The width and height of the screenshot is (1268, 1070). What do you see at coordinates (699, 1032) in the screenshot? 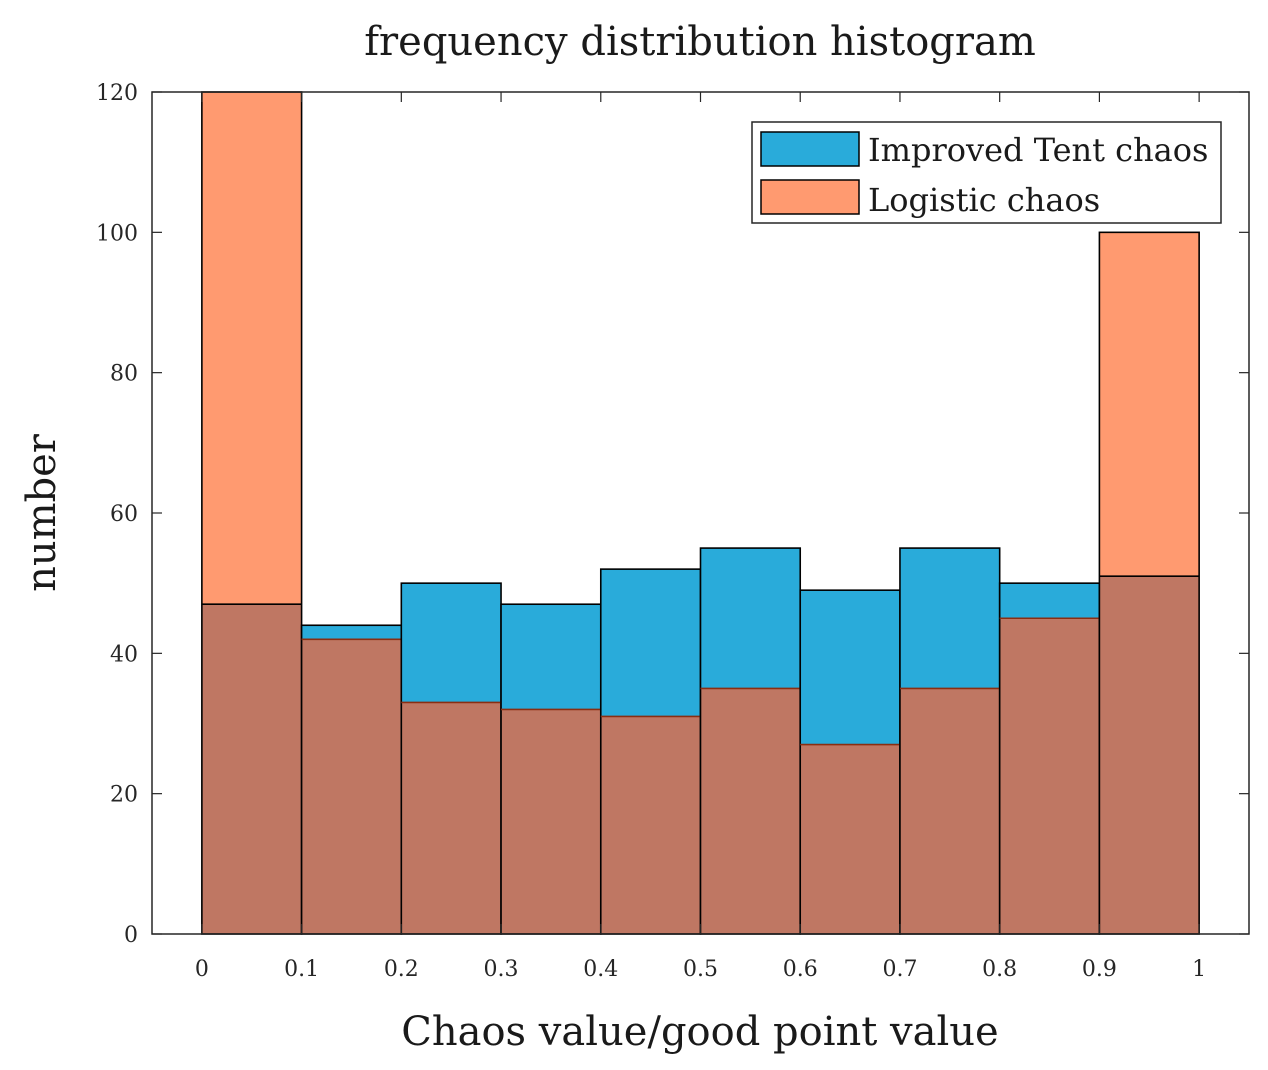
I see `x-axis-label: Chaos value/good point value` at bounding box center [699, 1032].